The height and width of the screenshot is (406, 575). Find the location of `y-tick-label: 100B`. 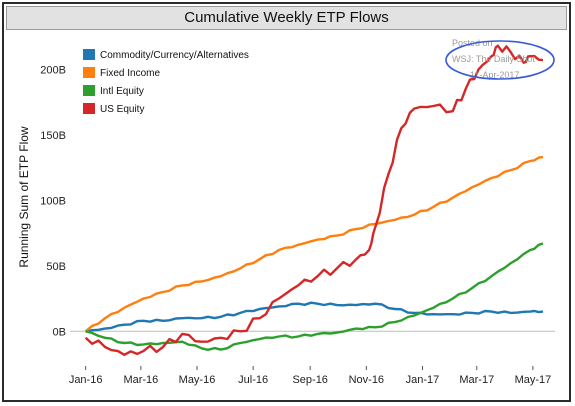

y-tick-label: 100B is located at coordinates (53, 201).